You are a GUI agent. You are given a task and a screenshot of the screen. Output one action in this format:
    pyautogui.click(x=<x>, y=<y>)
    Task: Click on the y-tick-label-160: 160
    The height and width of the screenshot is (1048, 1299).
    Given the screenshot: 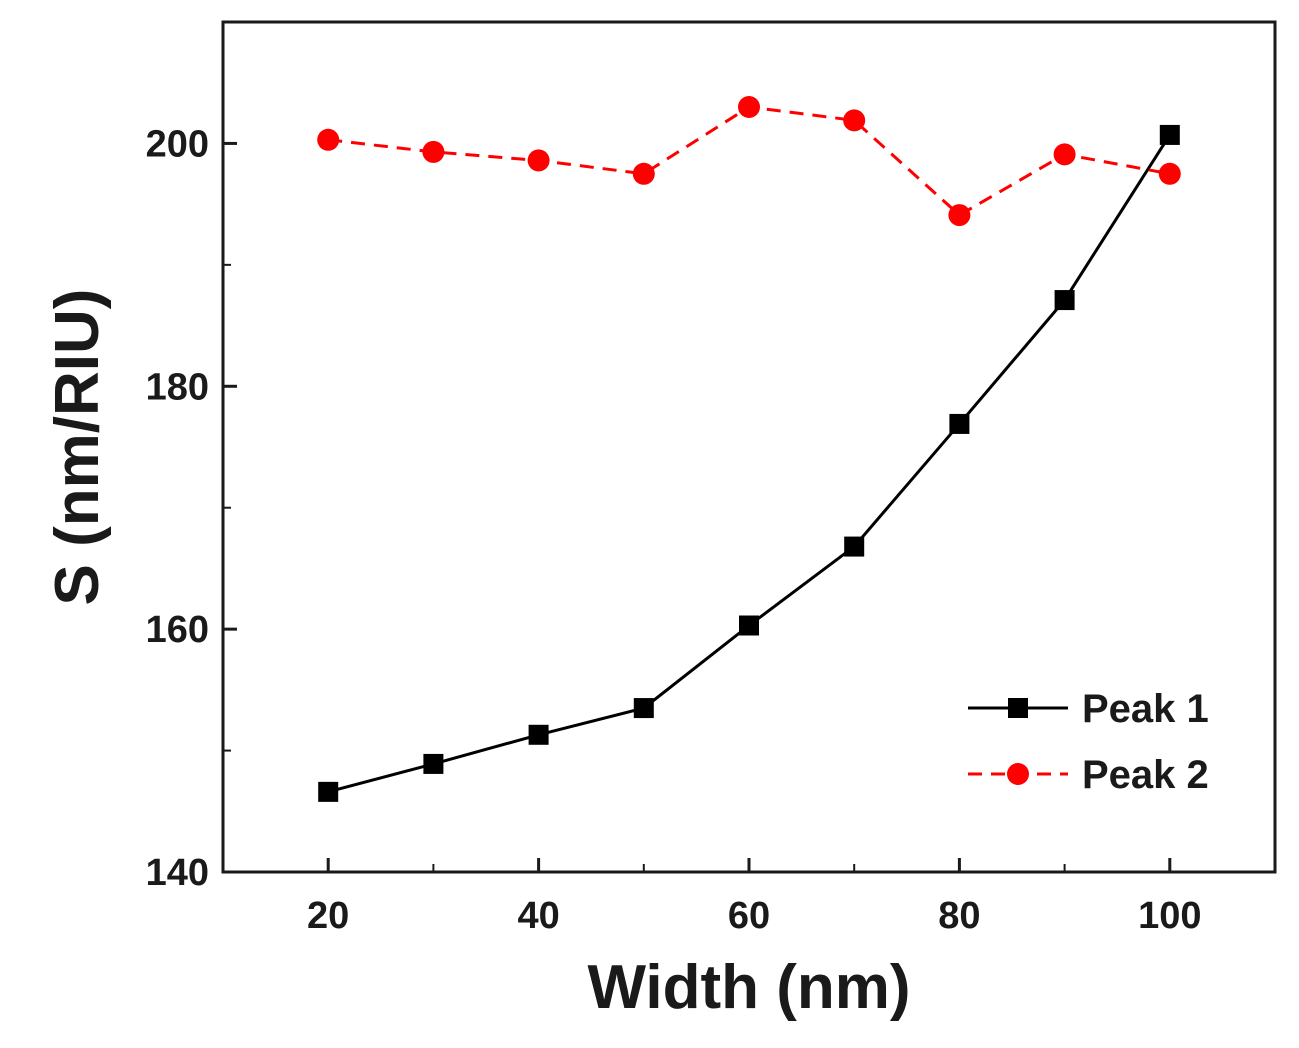 What is the action you would take?
    pyautogui.click(x=177, y=630)
    